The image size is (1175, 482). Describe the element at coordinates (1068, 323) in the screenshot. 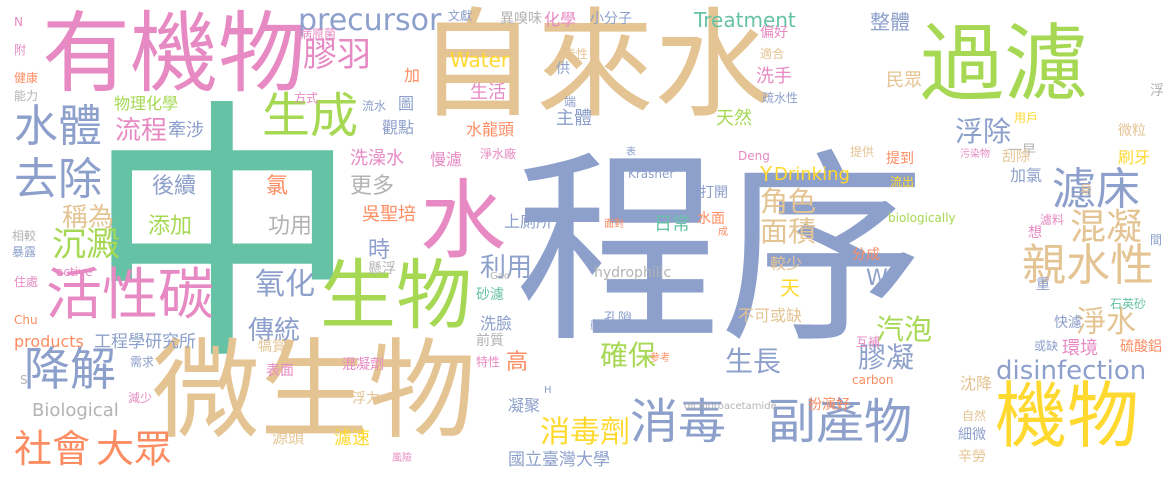

I see `word: 快濾` at that location.